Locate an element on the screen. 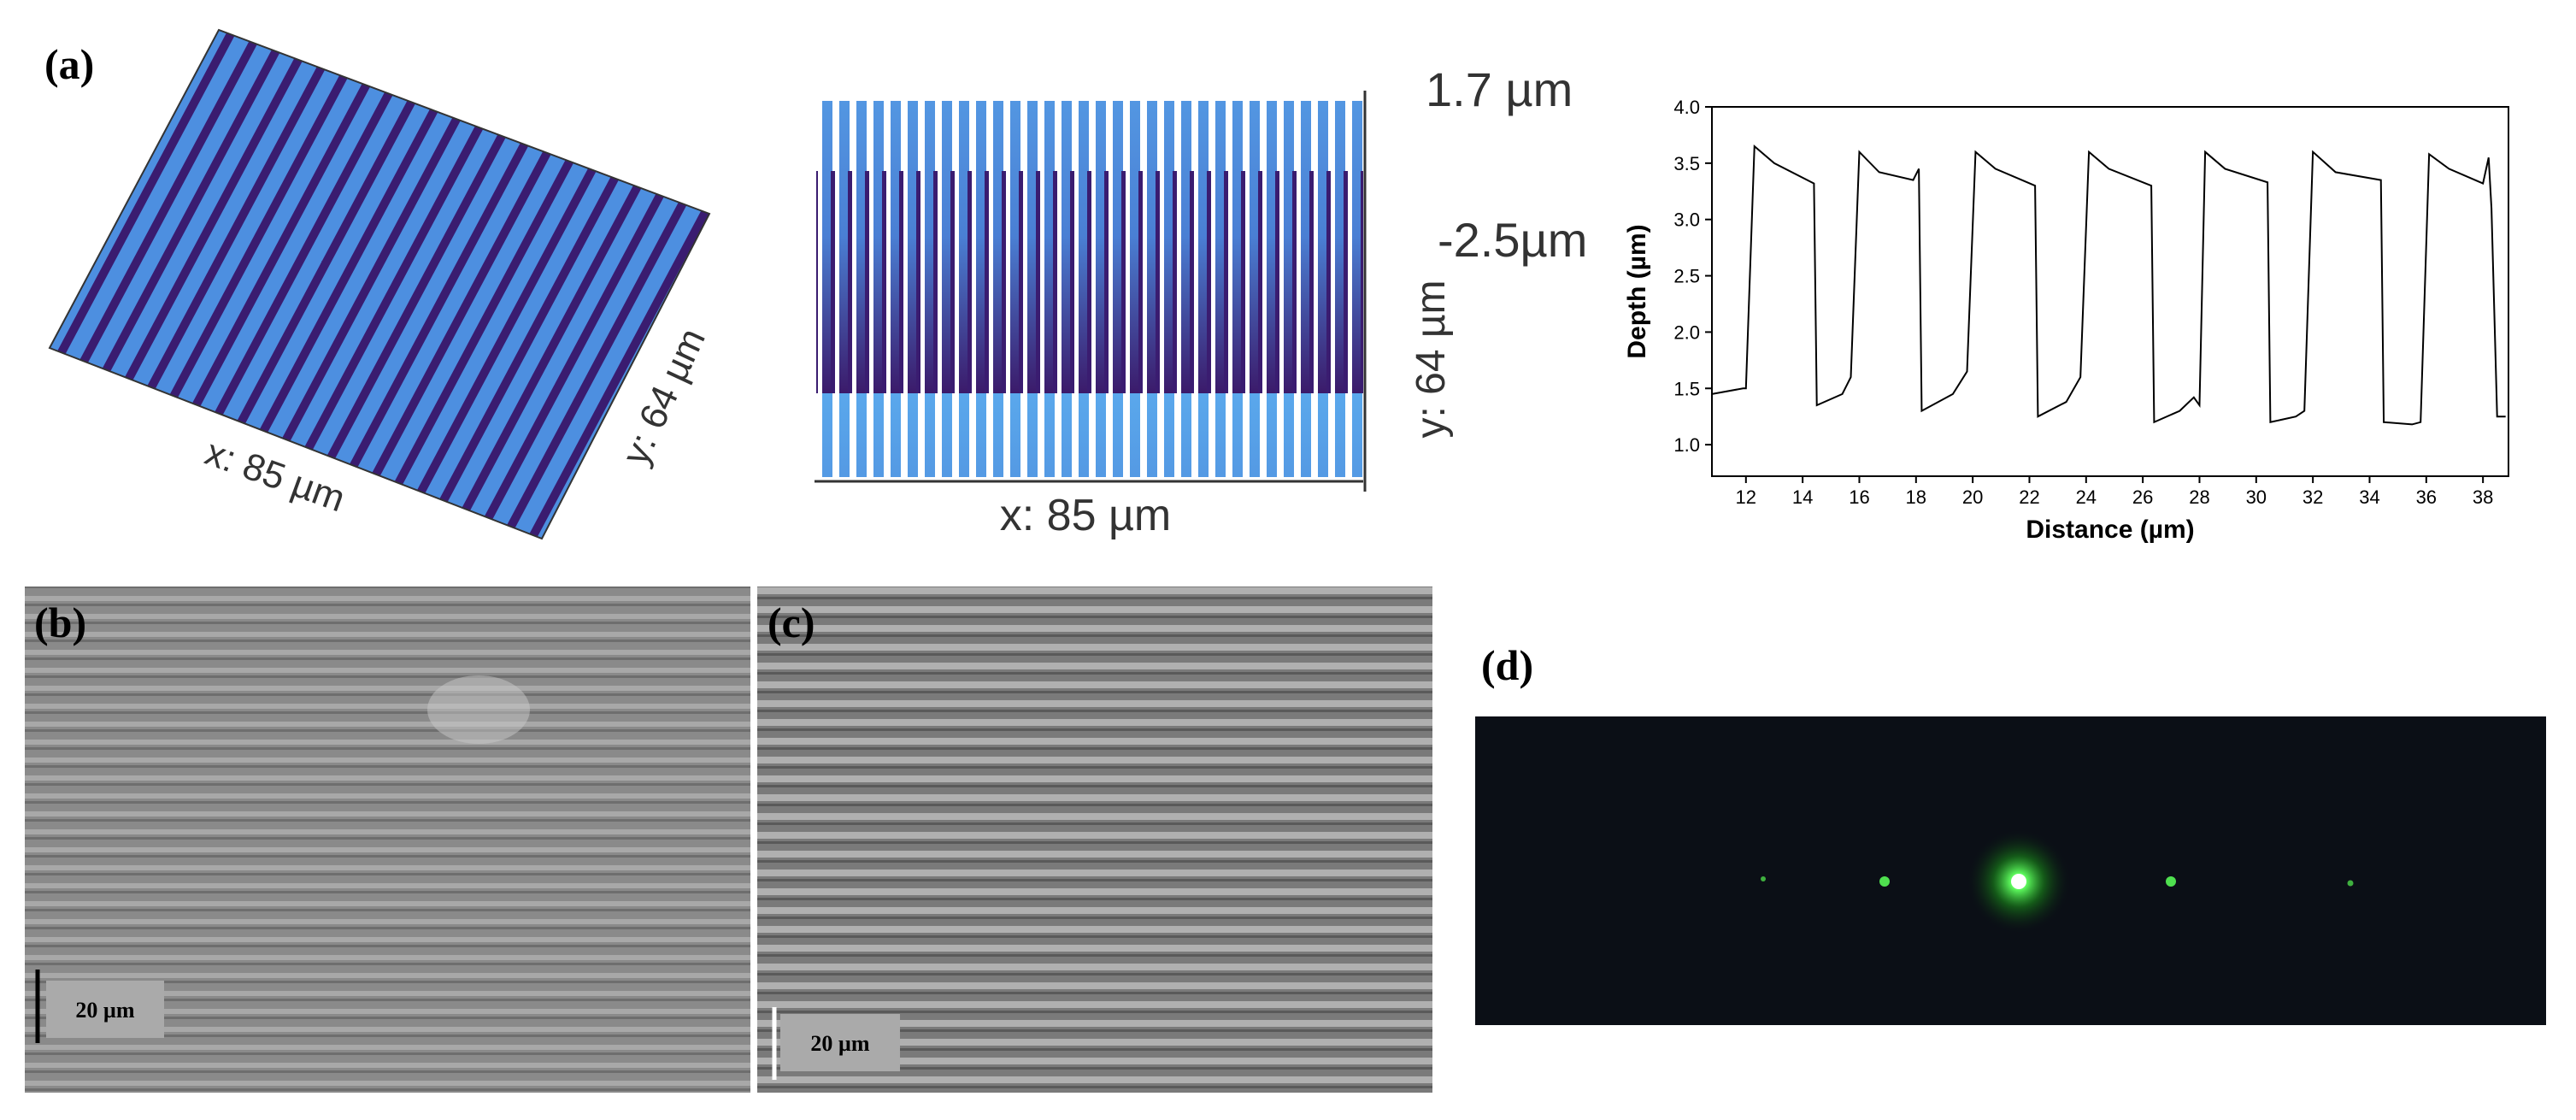 This screenshot has width=2576, height=1120. y-tick-label: 2.5 is located at coordinates (1686, 276).